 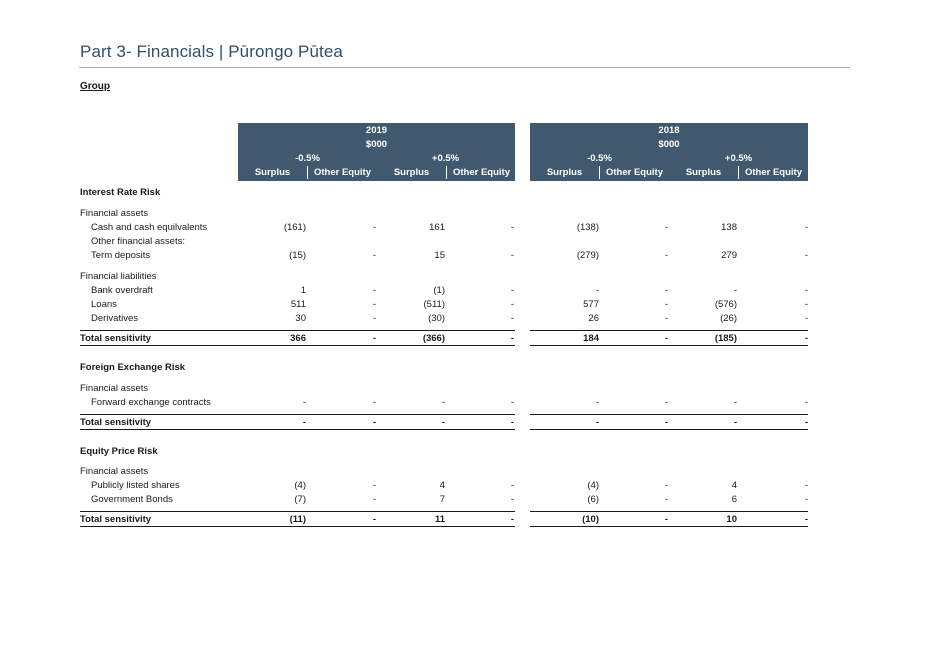 I want to click on table-row: Forward exchange contracts - - - - - - - -, so click(x=445, y=404).